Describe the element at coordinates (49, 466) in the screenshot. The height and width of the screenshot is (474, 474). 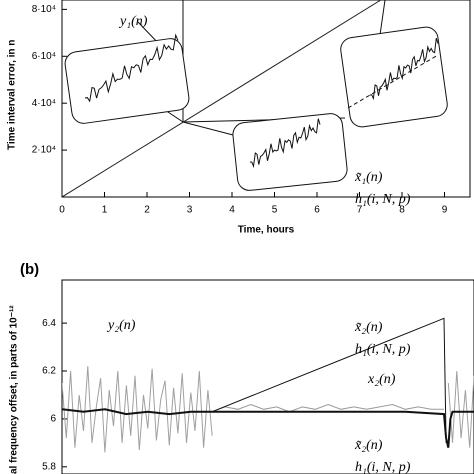
I see `y-tick-label: 5.8` at that location.